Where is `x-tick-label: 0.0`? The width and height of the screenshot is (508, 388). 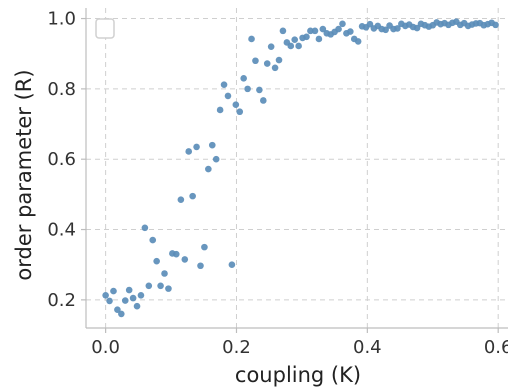 x-tick-label: 0.0 is located at coordinates (105, 347).